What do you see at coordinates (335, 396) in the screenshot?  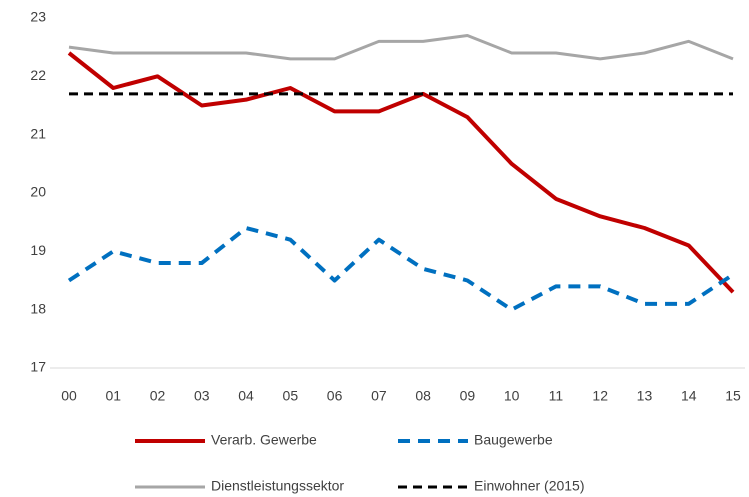 I see `x-tick-label: 06` at bounding box center [335, 396].